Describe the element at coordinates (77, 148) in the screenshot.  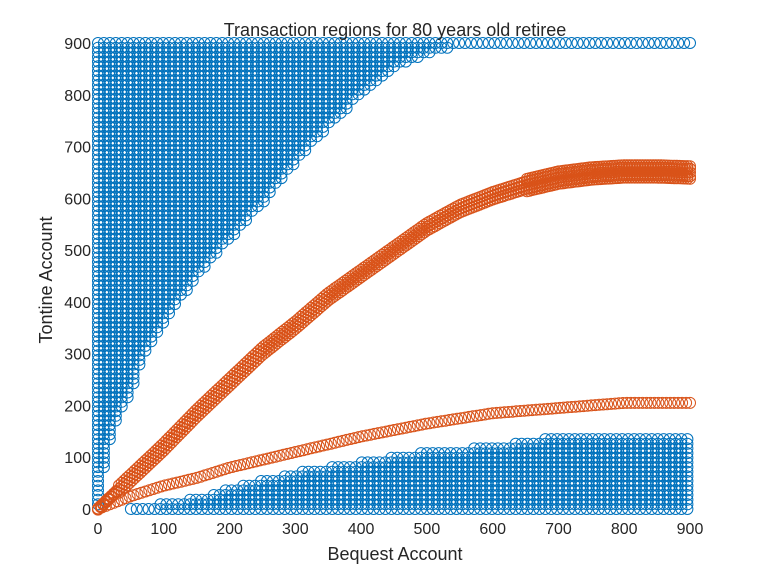
I see `y-tick-label: 700` at that location.